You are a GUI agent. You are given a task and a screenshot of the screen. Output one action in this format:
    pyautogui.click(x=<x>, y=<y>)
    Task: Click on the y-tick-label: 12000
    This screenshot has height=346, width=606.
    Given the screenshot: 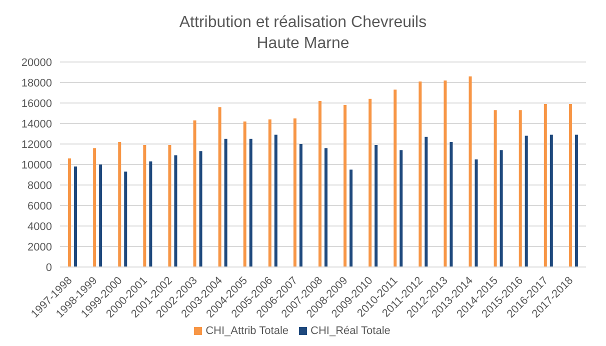 What is the action you would take?
    pyautogui.click(x=36, y=144)
    